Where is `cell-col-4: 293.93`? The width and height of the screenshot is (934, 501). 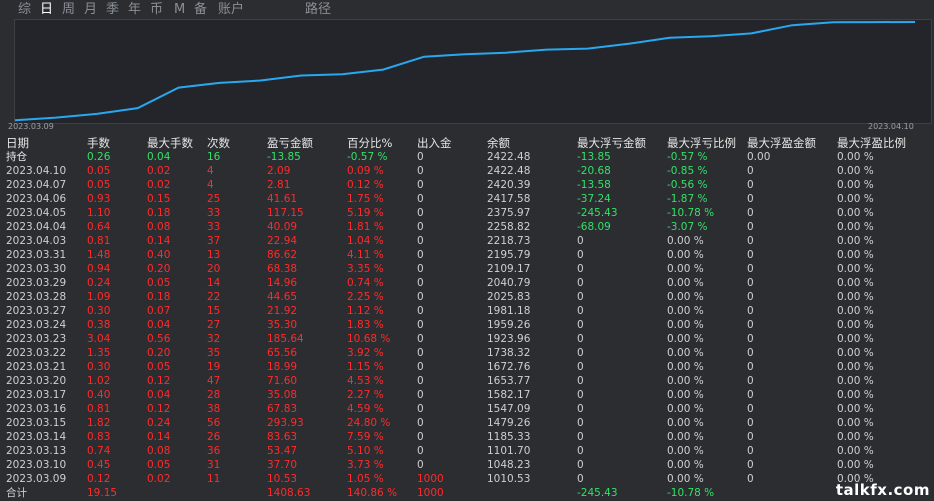 cell-col-4: 293.93 is located at coordinates (285, 423).